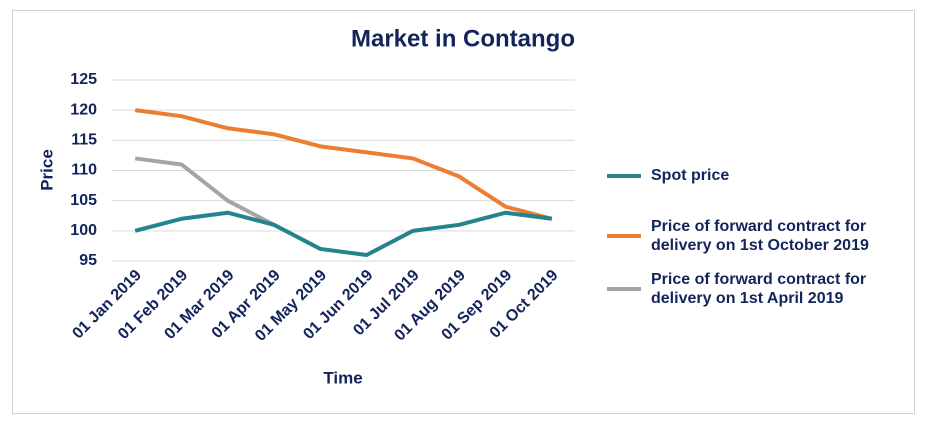 Image resolution: width=928 pixels, height=428 pixels. Describe the element at coordinates (83, 200) in the screenshot. I see `y-tick-label: 105` at that location.